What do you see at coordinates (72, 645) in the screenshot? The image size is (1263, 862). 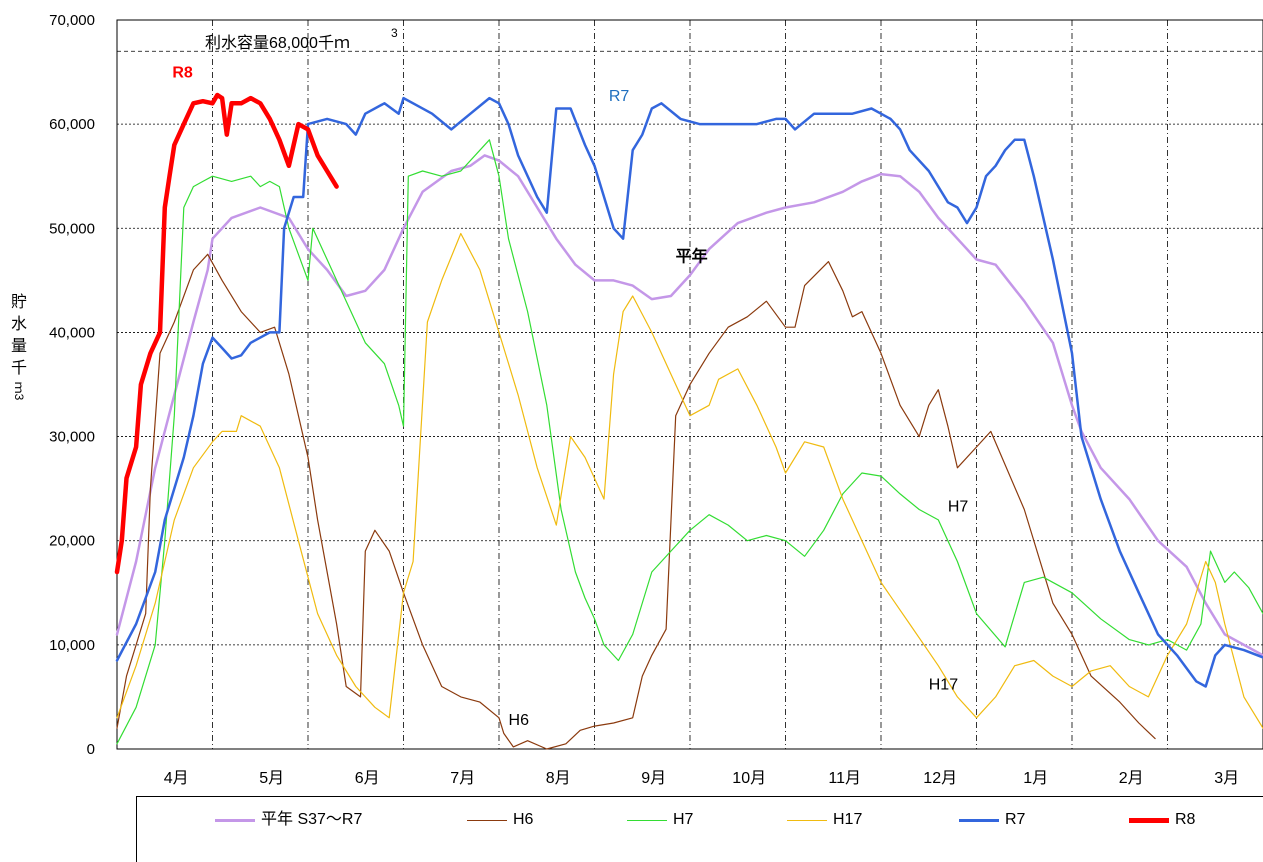 I see `y-tick-label: 10,000` at bounding box center [72, 645].